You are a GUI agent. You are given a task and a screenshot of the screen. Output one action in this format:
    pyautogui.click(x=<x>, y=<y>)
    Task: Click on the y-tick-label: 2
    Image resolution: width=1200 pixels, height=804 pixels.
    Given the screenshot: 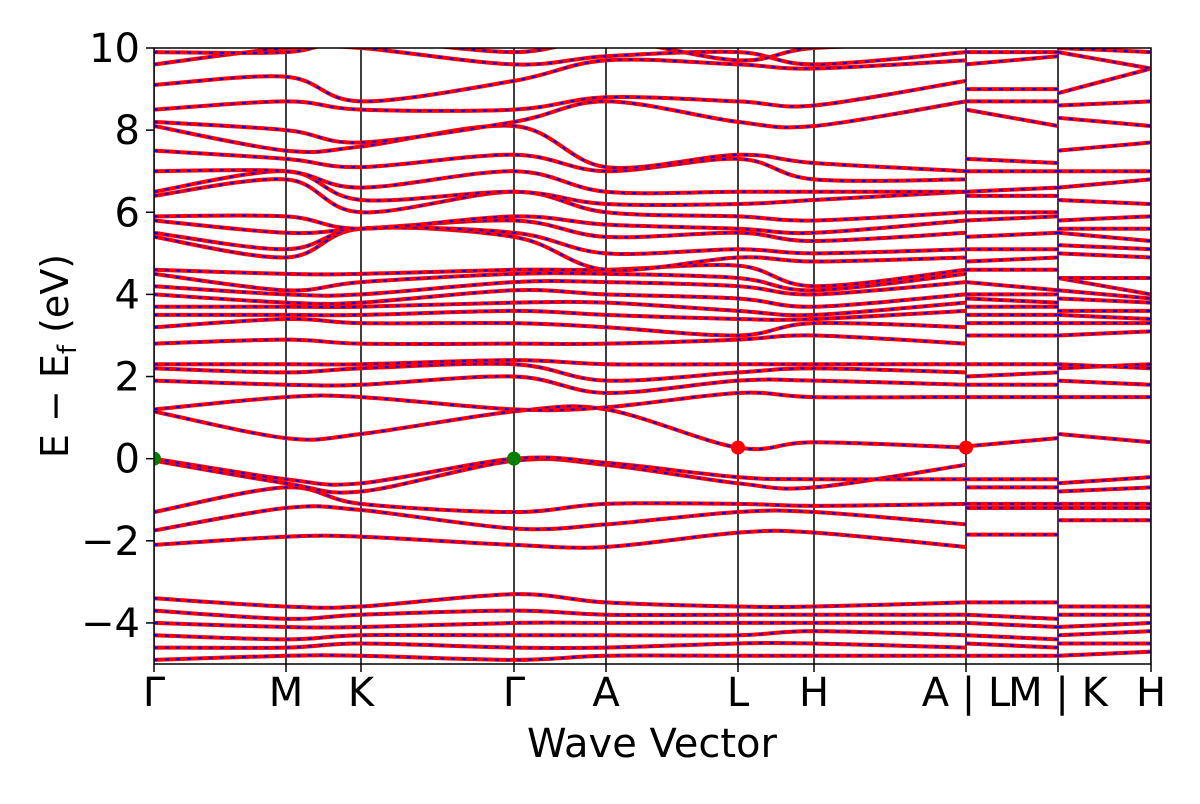 What is the action you would take?
    pyautogui.click(x=127, y=378)
    